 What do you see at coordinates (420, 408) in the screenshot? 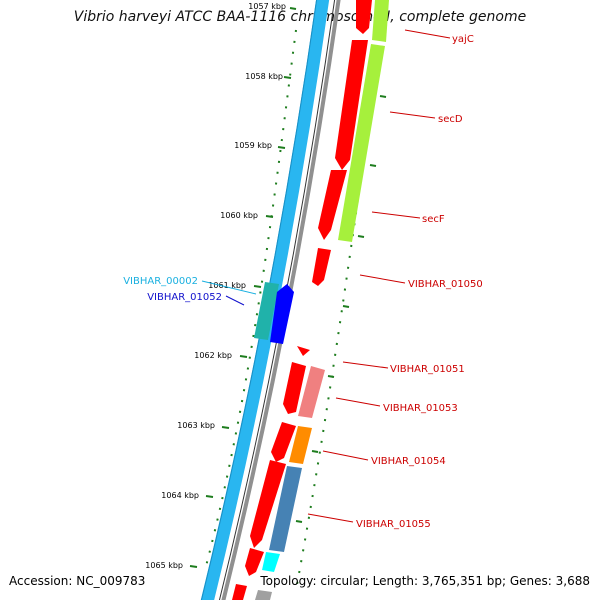
I see `gene-label-vibhar-01053: VIBHAR_01053` at bounding box center [420, 408].